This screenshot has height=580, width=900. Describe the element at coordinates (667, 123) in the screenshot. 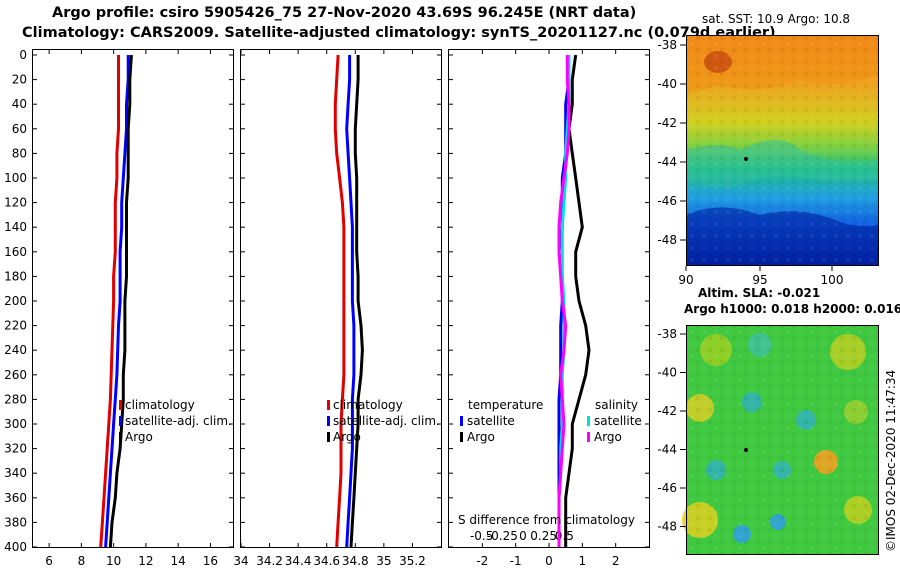

I see `sst-y-tick-label: -42` at that location.